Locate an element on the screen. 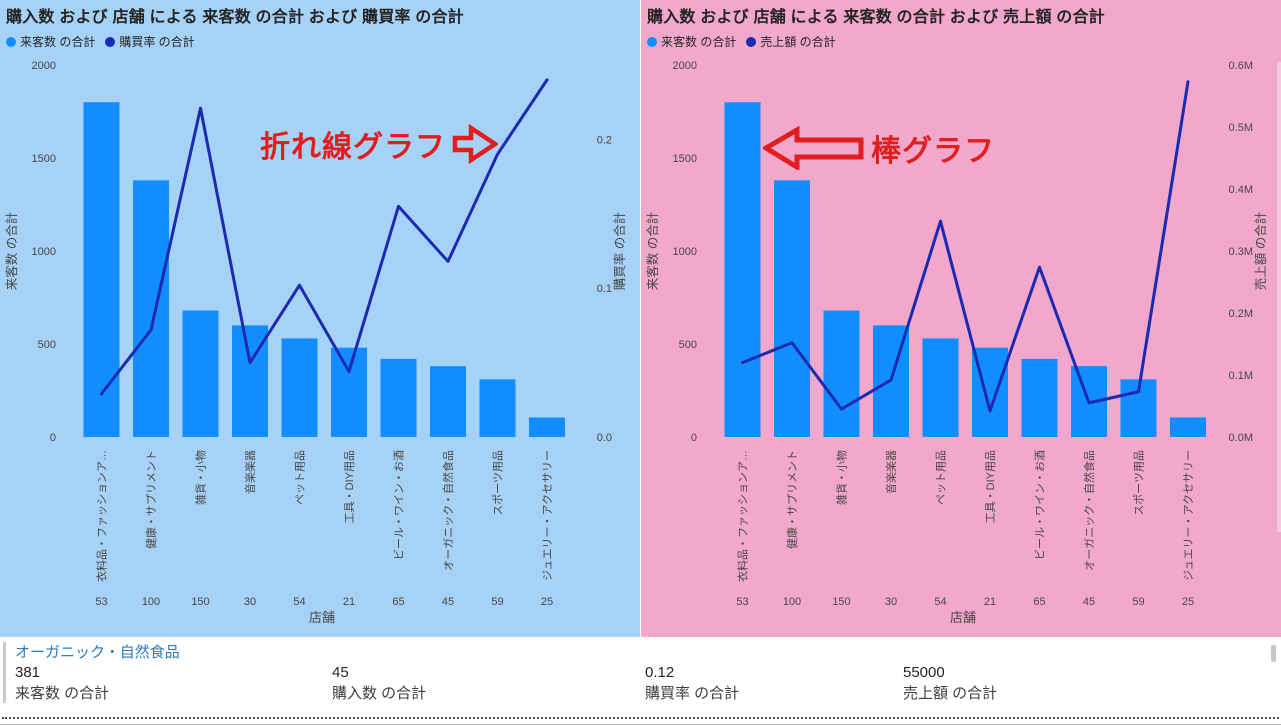  purchase-count-label: 59 is located at coordinates (497, 602).